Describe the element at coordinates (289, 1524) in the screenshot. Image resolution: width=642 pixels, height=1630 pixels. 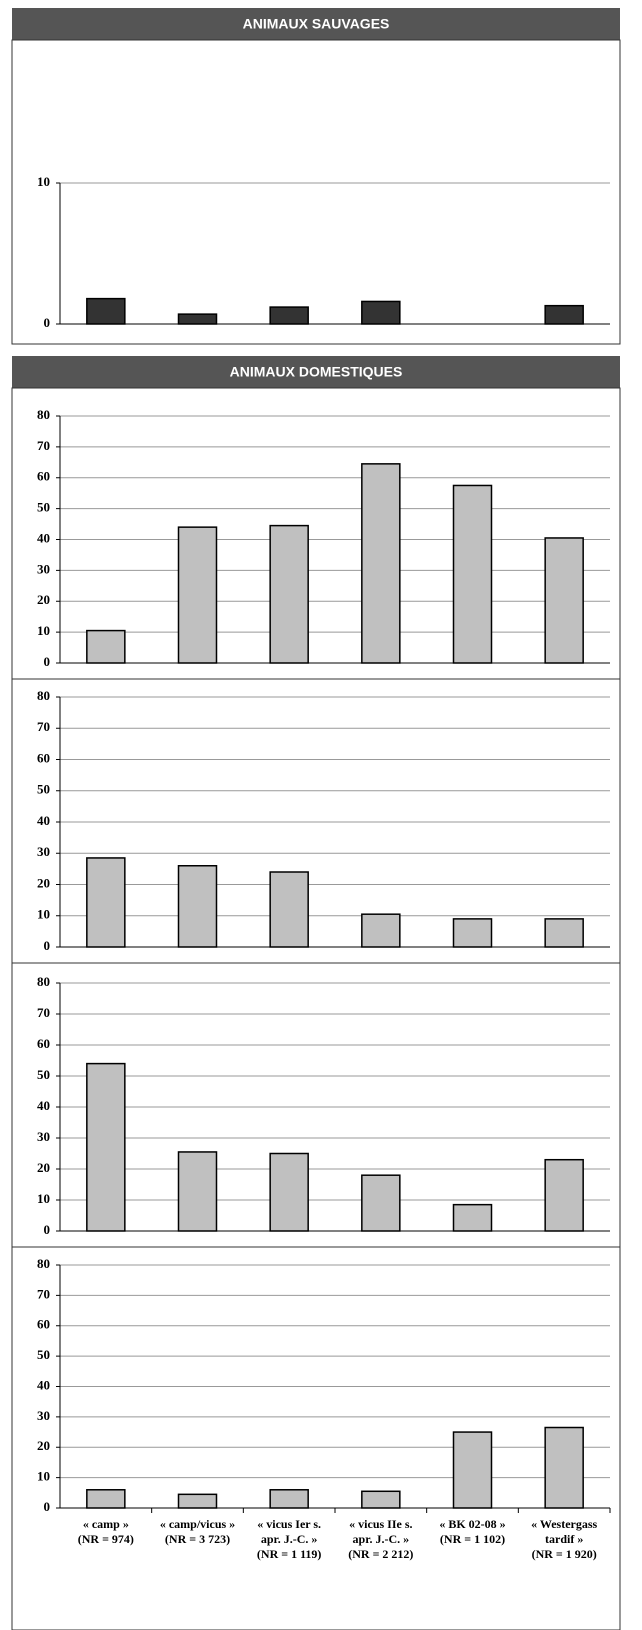
I see `x-tick-label: « vicus Ier s.` at that location.